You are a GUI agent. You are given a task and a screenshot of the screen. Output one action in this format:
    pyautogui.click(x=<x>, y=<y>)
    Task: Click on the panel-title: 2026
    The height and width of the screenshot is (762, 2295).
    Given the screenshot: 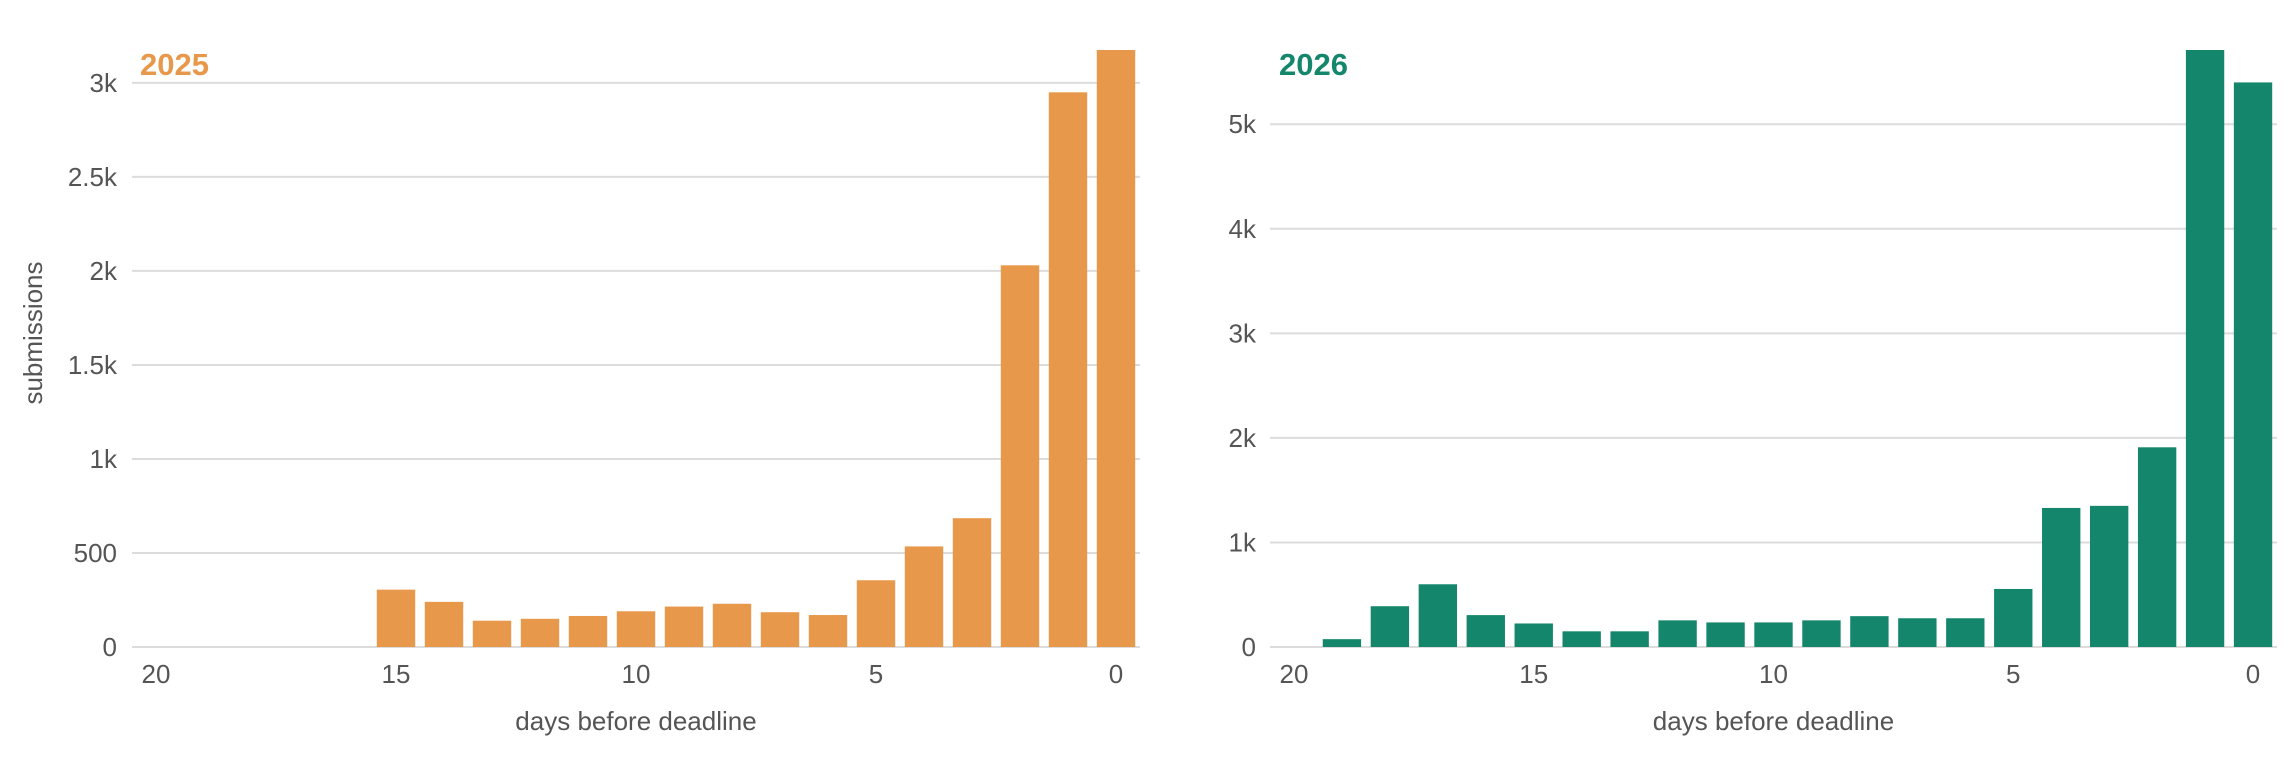 What is the action you would take?
    pyautogui.click(x=1313, y=64)
    